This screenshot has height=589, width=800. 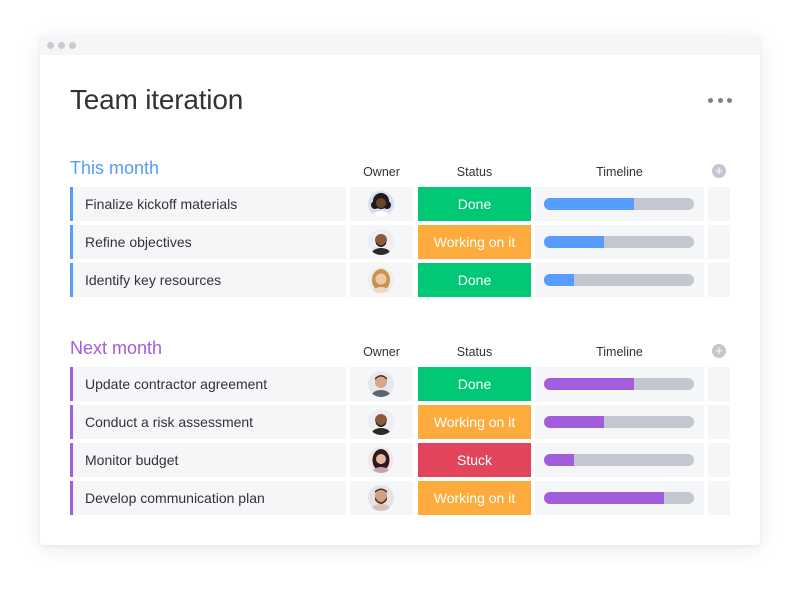 I want to click on status-cell: Stuck, so click(x=474, y=460).